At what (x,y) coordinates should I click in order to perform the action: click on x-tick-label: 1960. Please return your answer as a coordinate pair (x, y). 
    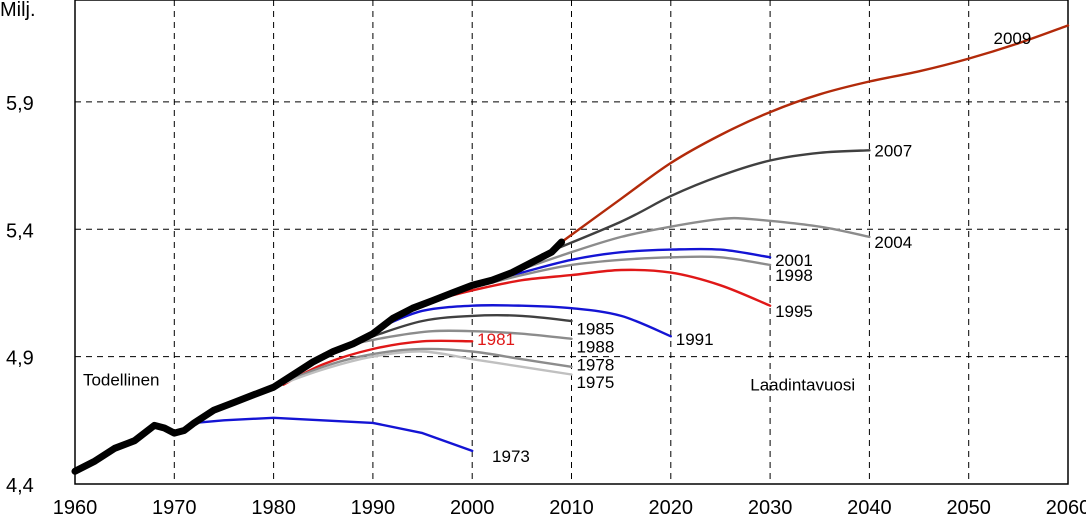
    Looking at the image, I should click on (75, 508).